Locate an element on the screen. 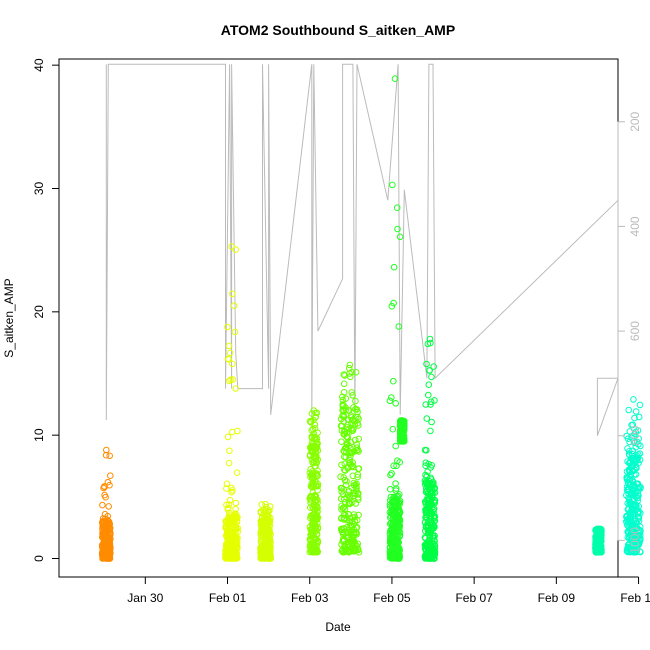 The width and height of the screenshot is (650, 650). y-axis-label: S_aitken_AMP is located at coordinates (9, 317).